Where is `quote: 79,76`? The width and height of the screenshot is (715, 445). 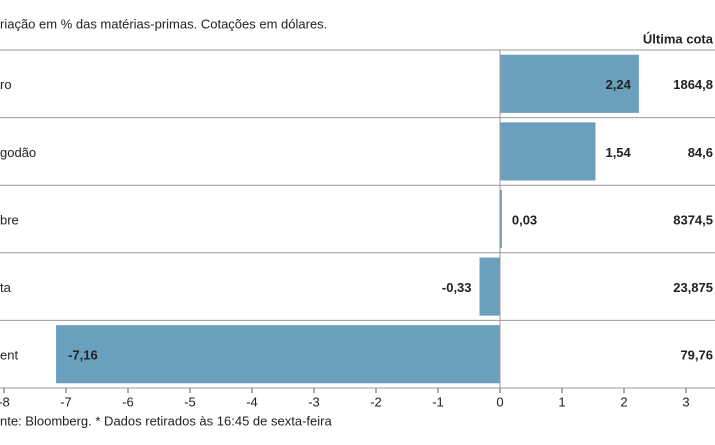 quote: 79,76 is located at coordinates (696, 355).